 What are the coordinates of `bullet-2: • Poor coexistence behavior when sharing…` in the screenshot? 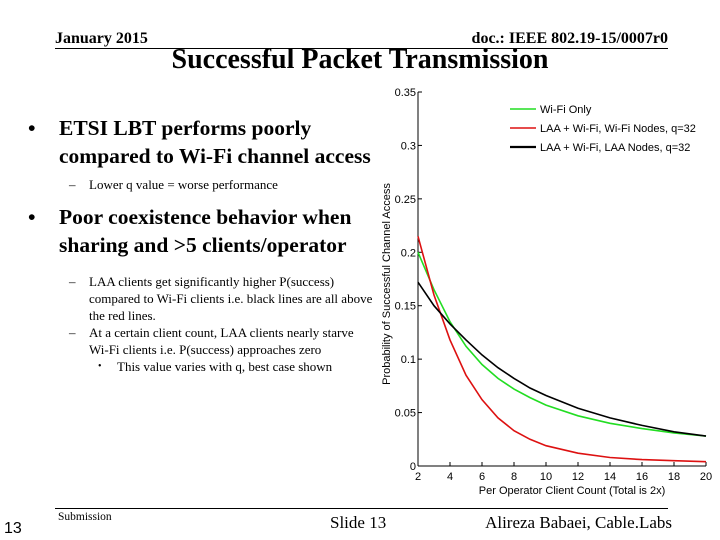 It's located at (200, 231).